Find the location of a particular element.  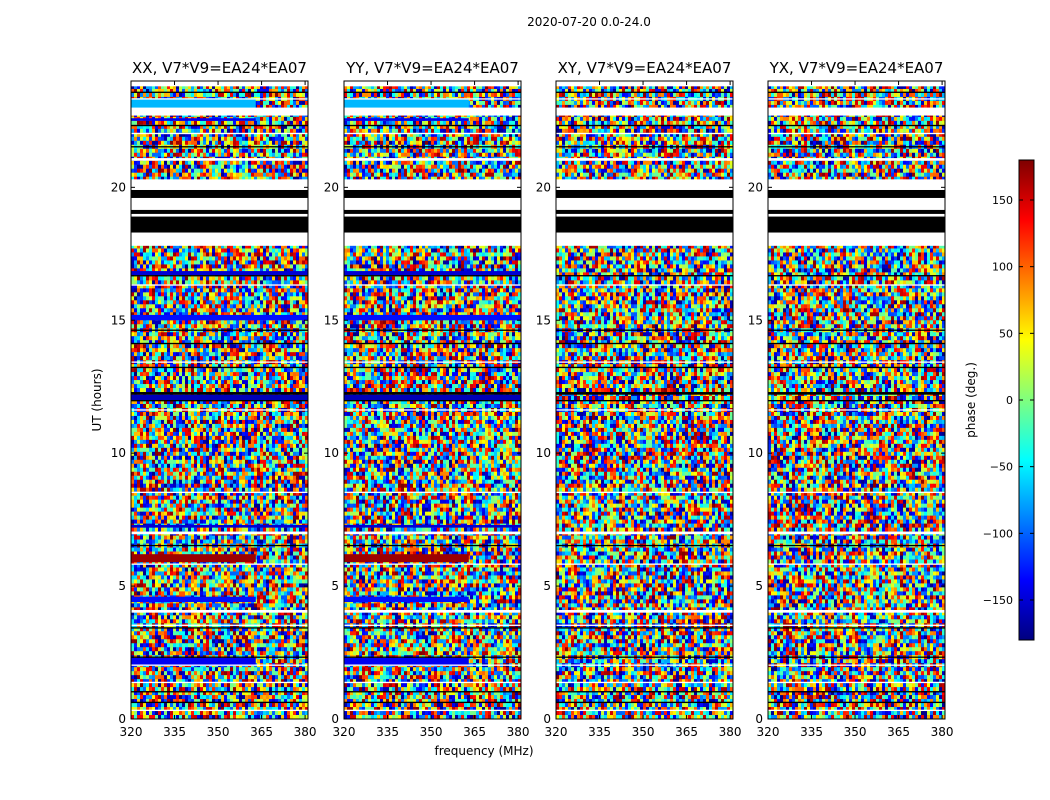

colorbar-tick-label: 0 is located at coordinates (1009, 400).